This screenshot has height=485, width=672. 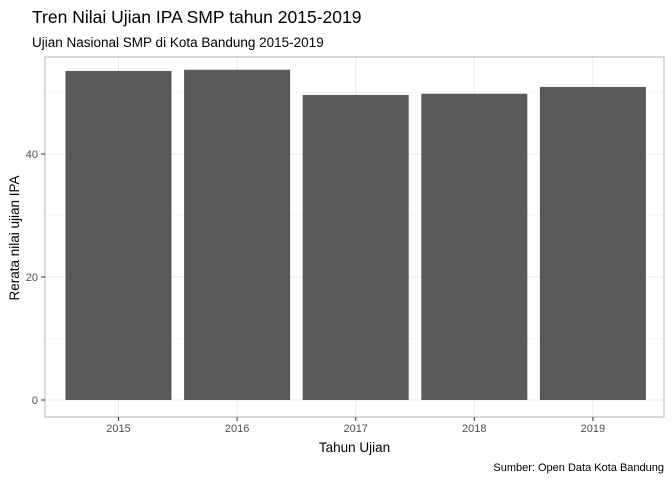 What do you see at coordinates (237, 429) in the screenshot?
I see `x-tick-label: 2016` at bounding box center [237, 429].